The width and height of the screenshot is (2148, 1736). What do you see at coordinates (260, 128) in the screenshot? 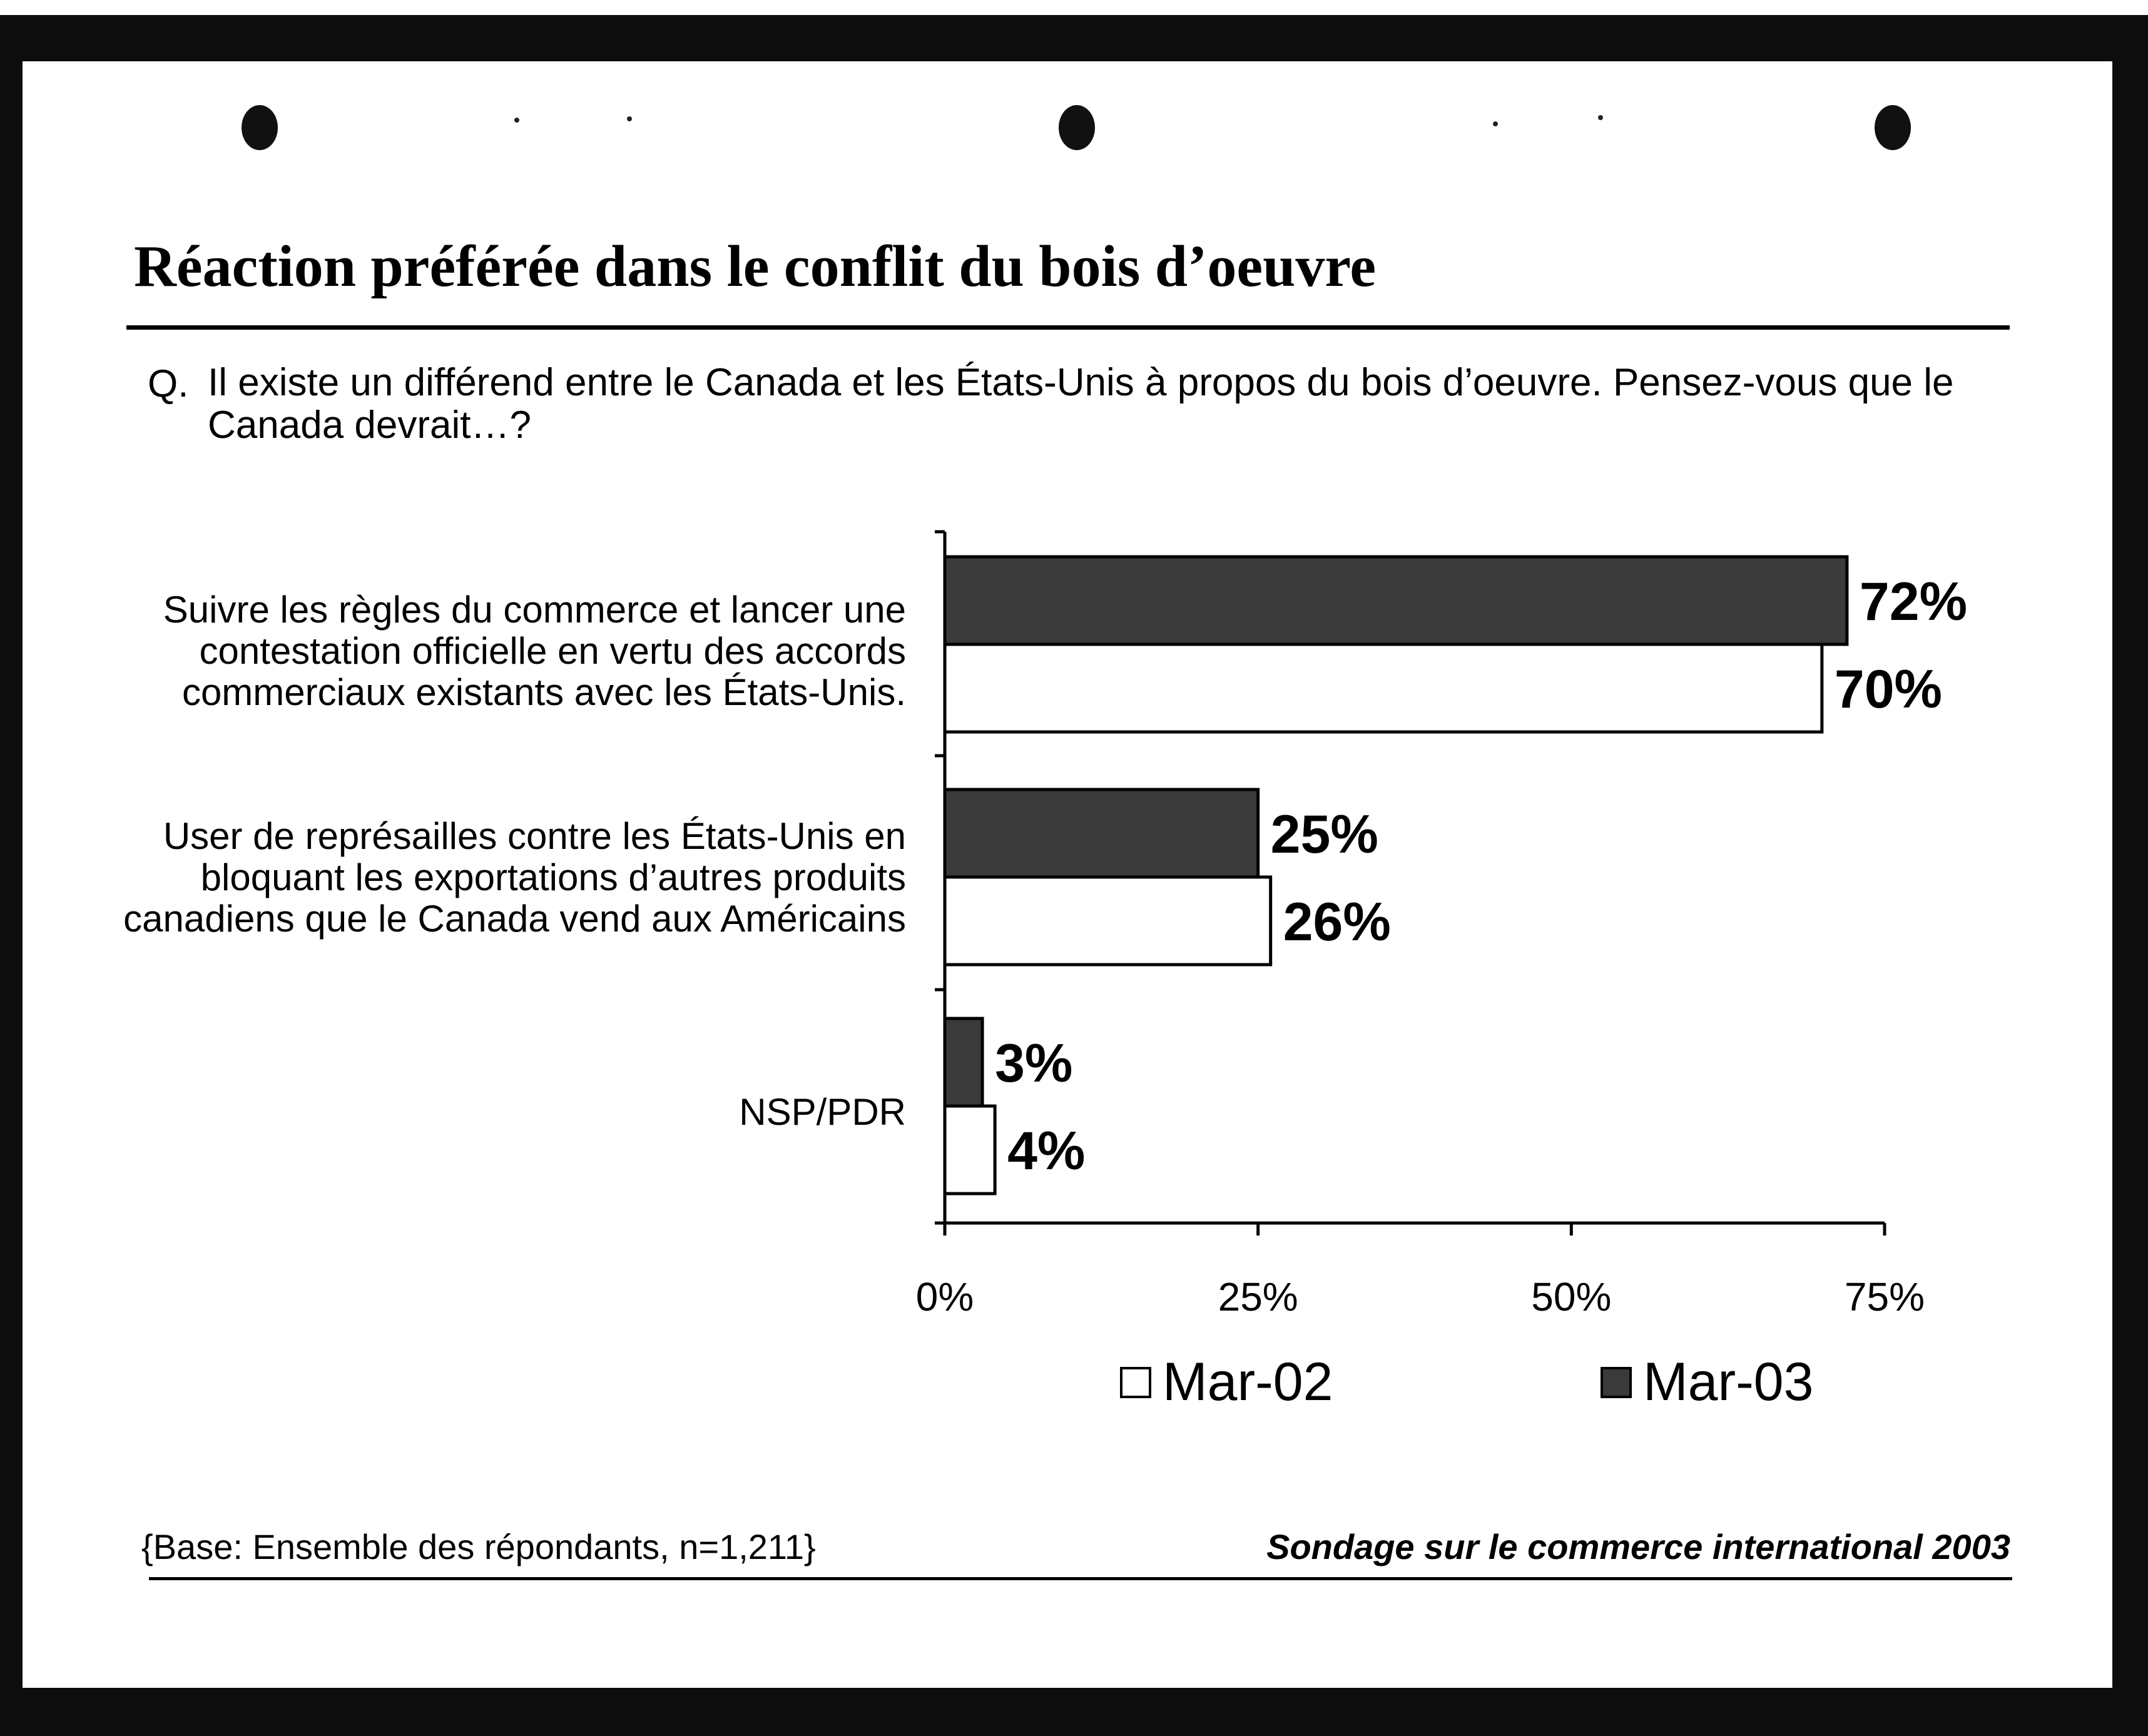
I see `punch-hole-left` at bounding box center [260, 128].